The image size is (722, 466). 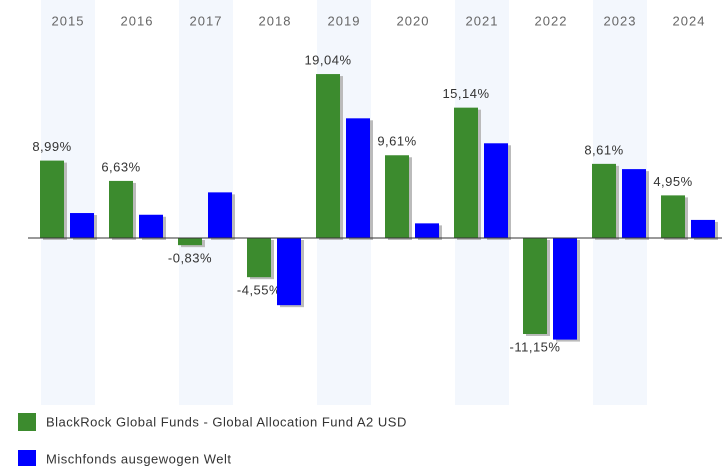 I want to click on x-tick-label: 2018, so click(x=275, y=20).